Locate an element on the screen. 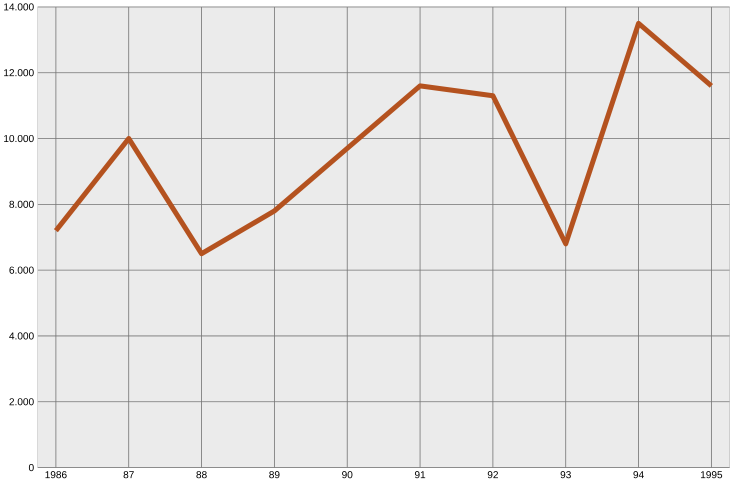  x-tick-label: 91 is located at coordinates (420, 474).